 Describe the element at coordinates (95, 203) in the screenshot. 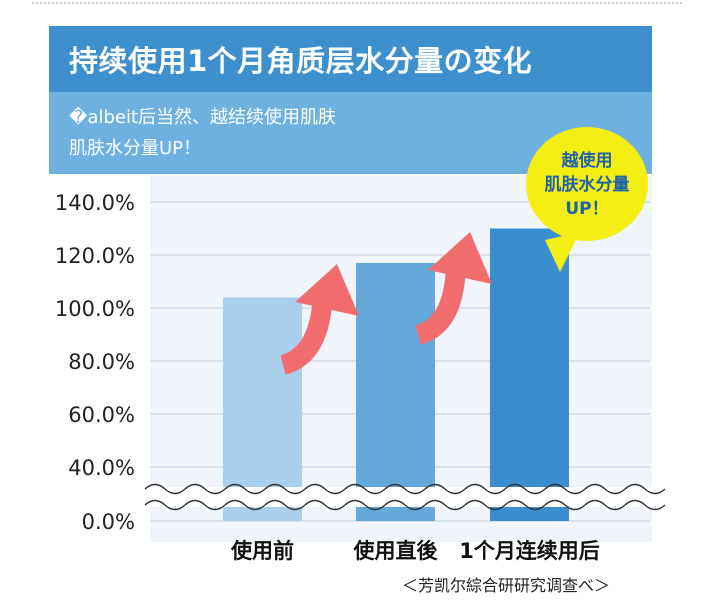

I see `y-tick-label: 140.0%` at that location.